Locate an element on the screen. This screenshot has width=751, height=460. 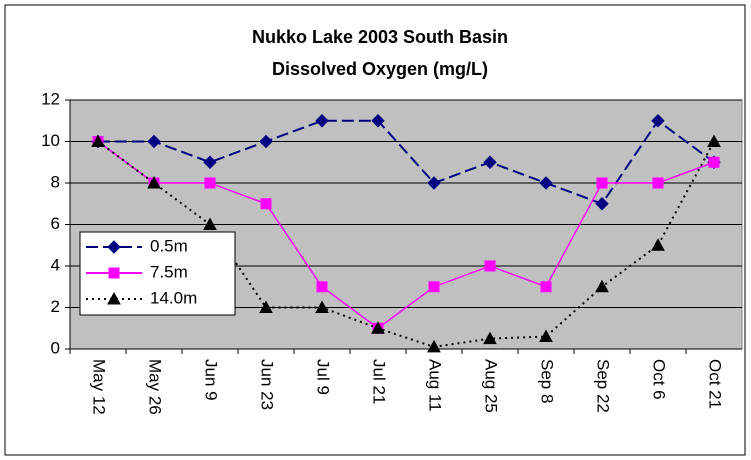
x-tick-label: Oct 21 is located at coordinates (715, 384).